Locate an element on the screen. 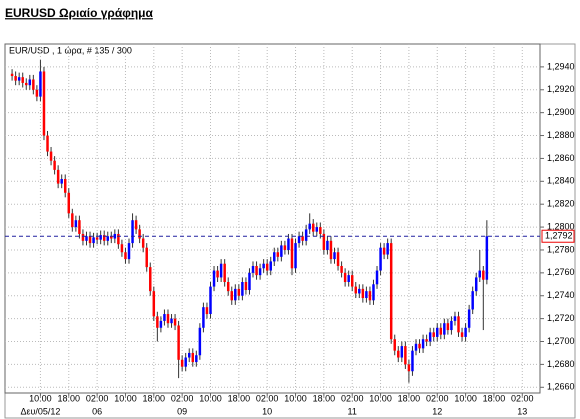 Image resolution: width=580 pixels, height=419 pixels. date-tick-label: 13 is located at coordinates (522, 411).